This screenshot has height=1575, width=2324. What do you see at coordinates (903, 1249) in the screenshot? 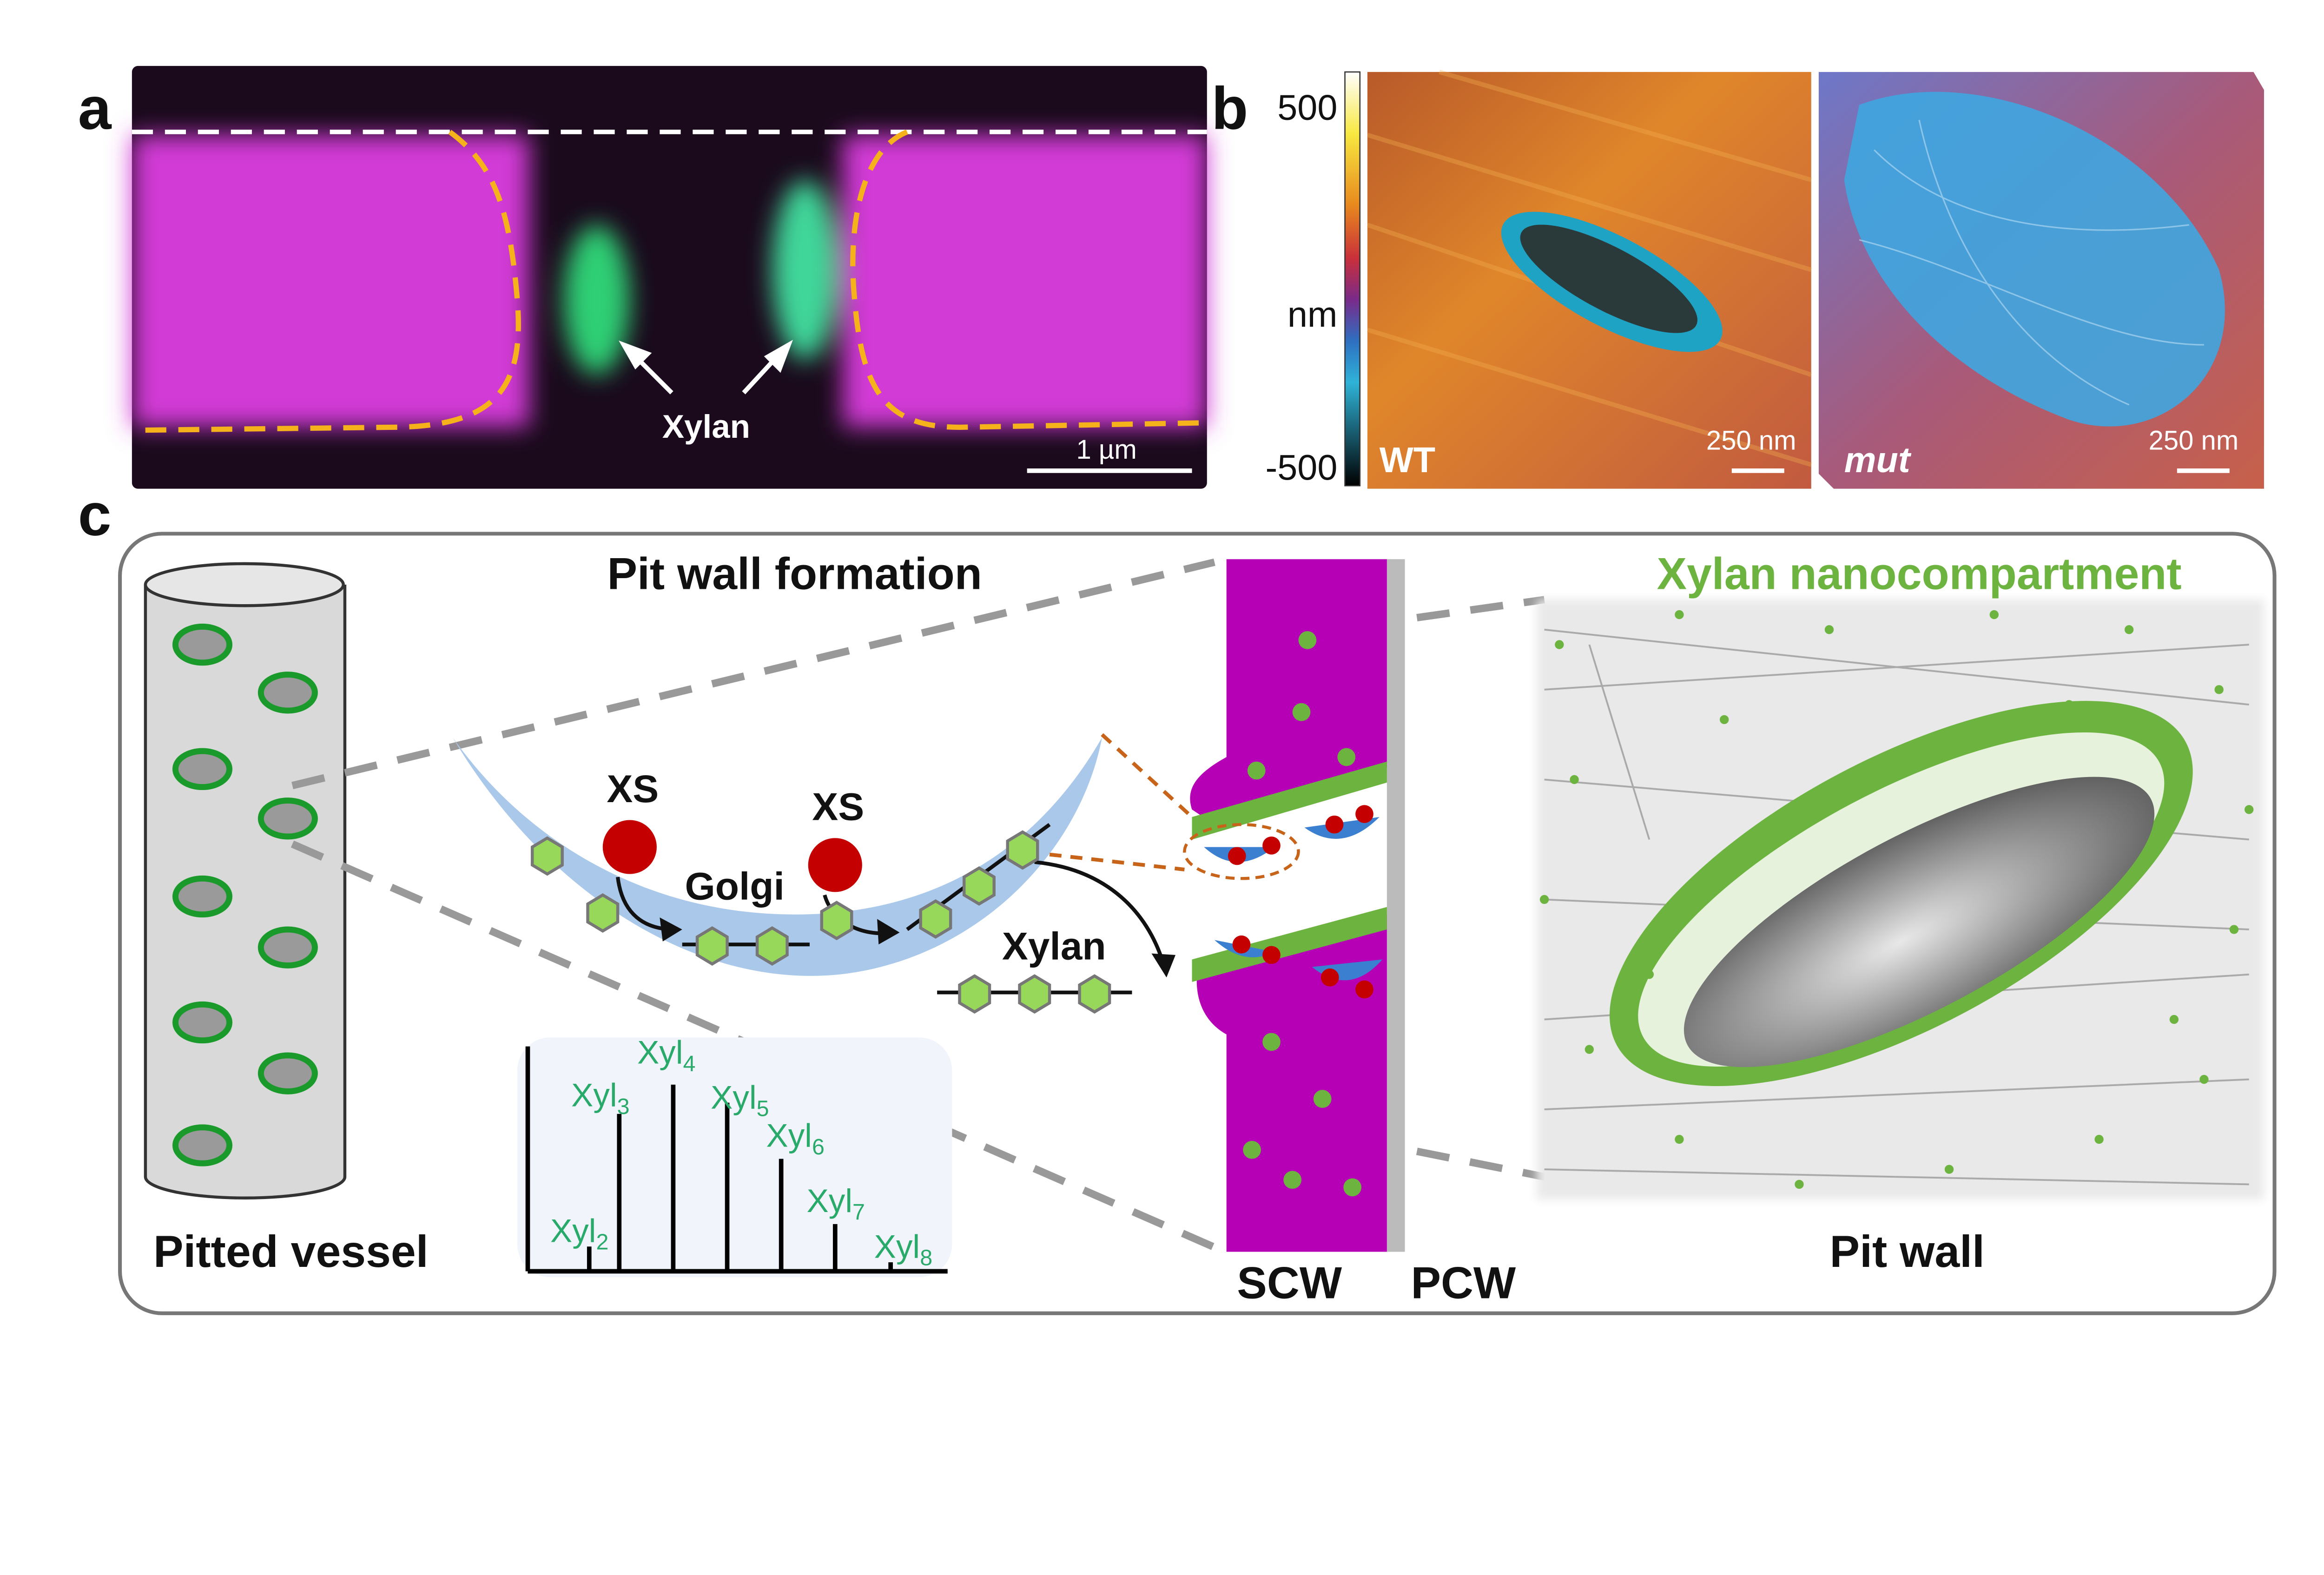
I see `peak-label: Xyl8` at bounding box center [903, 1249].